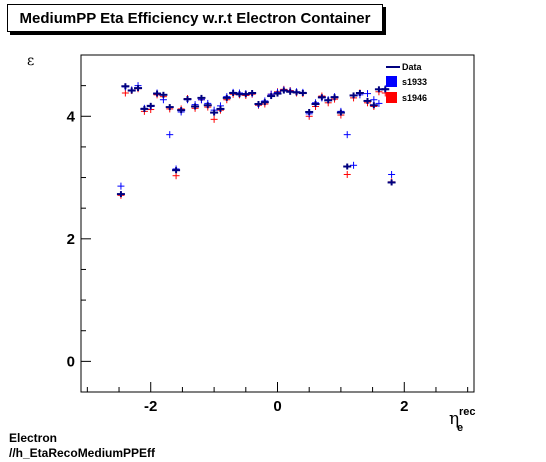 The height and width of the screenshot is (462, 546). I want to click on y-tick-label: 0, so click(71, 361).